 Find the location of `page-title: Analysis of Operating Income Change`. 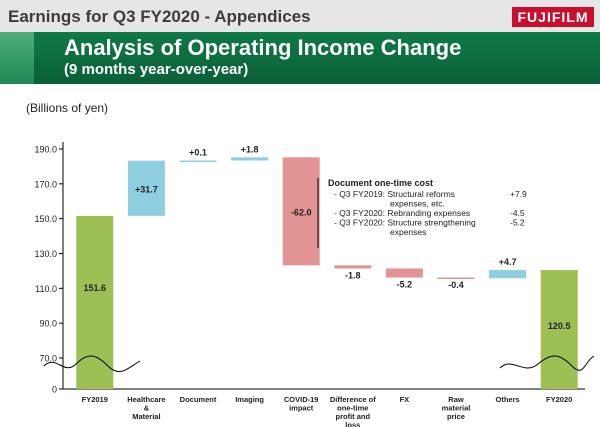

page-title: Analysis of Operating Income Change is located at coordinates (263, 47).